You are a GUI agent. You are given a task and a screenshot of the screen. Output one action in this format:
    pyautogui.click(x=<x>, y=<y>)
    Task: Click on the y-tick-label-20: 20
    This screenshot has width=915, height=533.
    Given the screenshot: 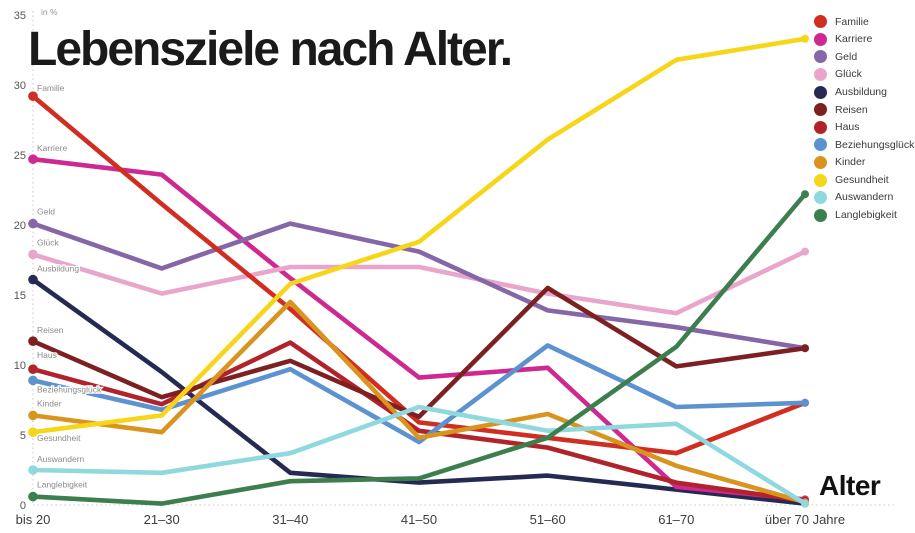 What is the action you would take?
    pyautogui.click(x=20, y=226)
    